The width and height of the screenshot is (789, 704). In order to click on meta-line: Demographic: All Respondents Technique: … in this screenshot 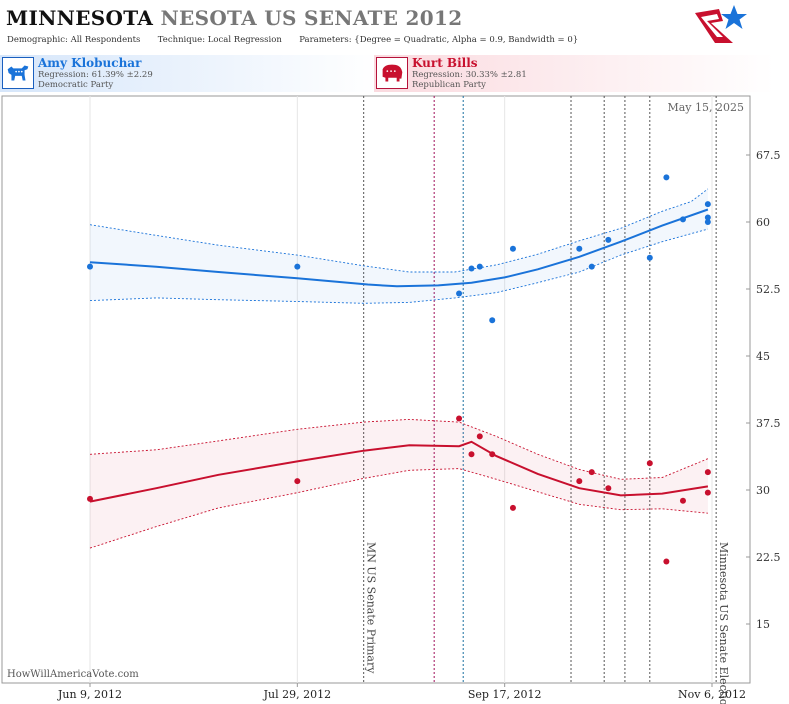, I will do `click(292, 40)`.